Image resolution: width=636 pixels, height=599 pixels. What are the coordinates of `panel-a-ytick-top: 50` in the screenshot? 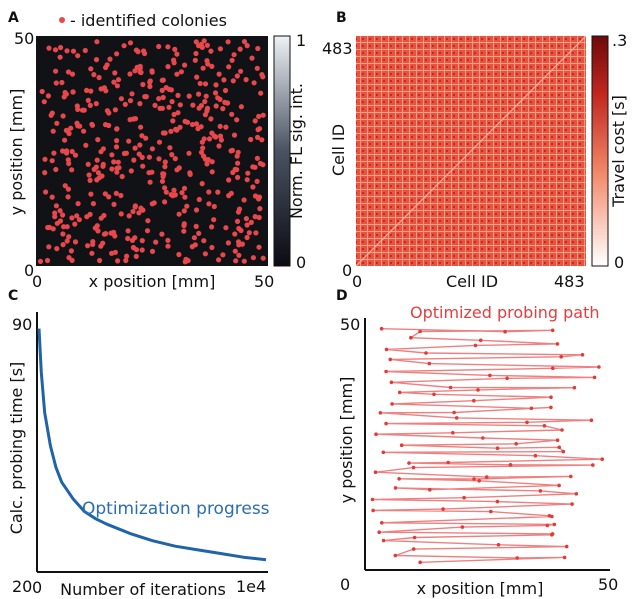 It's located at (24, 38).